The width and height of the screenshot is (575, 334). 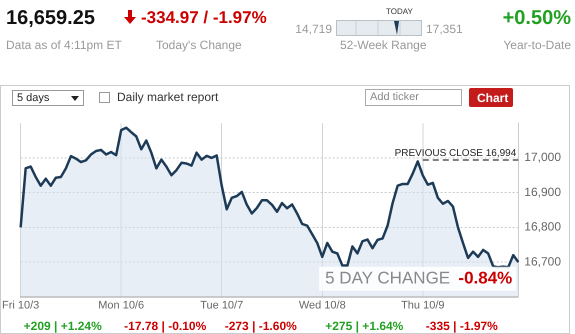 I want to click on dropdown: 5 days, so click(x=48, y=98).